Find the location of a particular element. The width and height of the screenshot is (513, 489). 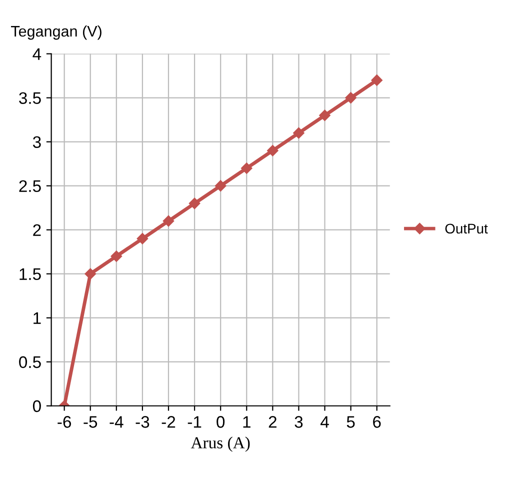

x-tick-label: 4 is located at coordinates (324, 422).